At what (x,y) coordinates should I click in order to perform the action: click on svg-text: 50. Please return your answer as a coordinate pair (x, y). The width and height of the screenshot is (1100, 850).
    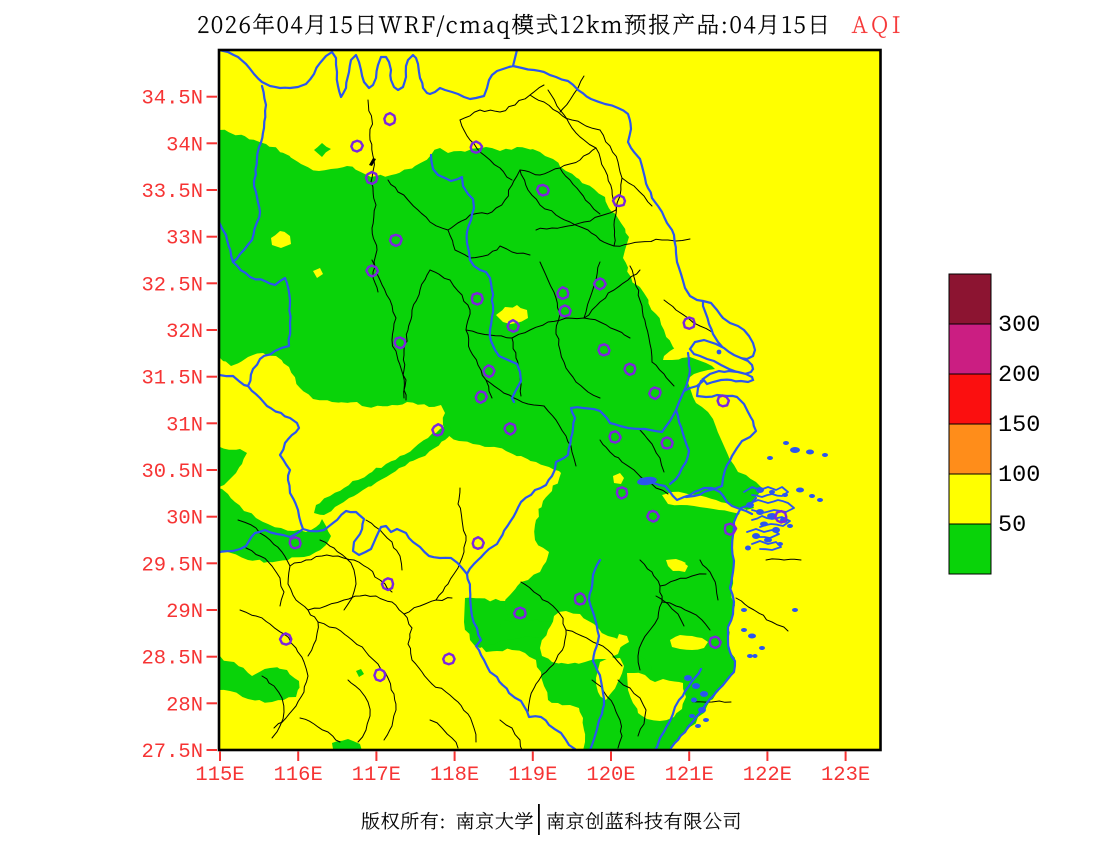
    Looking at the image, I should click on (1012, 525).